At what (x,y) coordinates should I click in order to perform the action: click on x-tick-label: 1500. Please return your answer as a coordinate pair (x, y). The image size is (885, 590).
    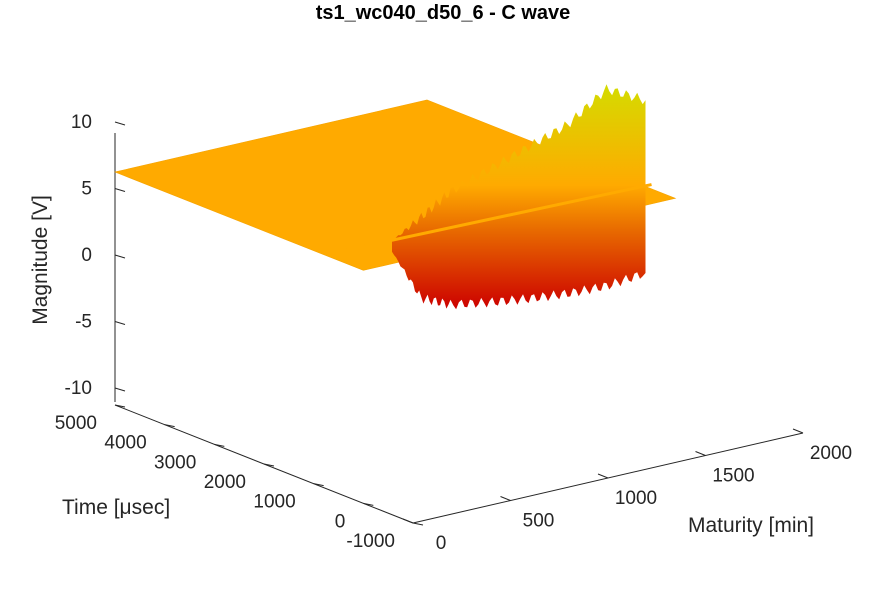
    Looking at the image, I should click on (733, 476).